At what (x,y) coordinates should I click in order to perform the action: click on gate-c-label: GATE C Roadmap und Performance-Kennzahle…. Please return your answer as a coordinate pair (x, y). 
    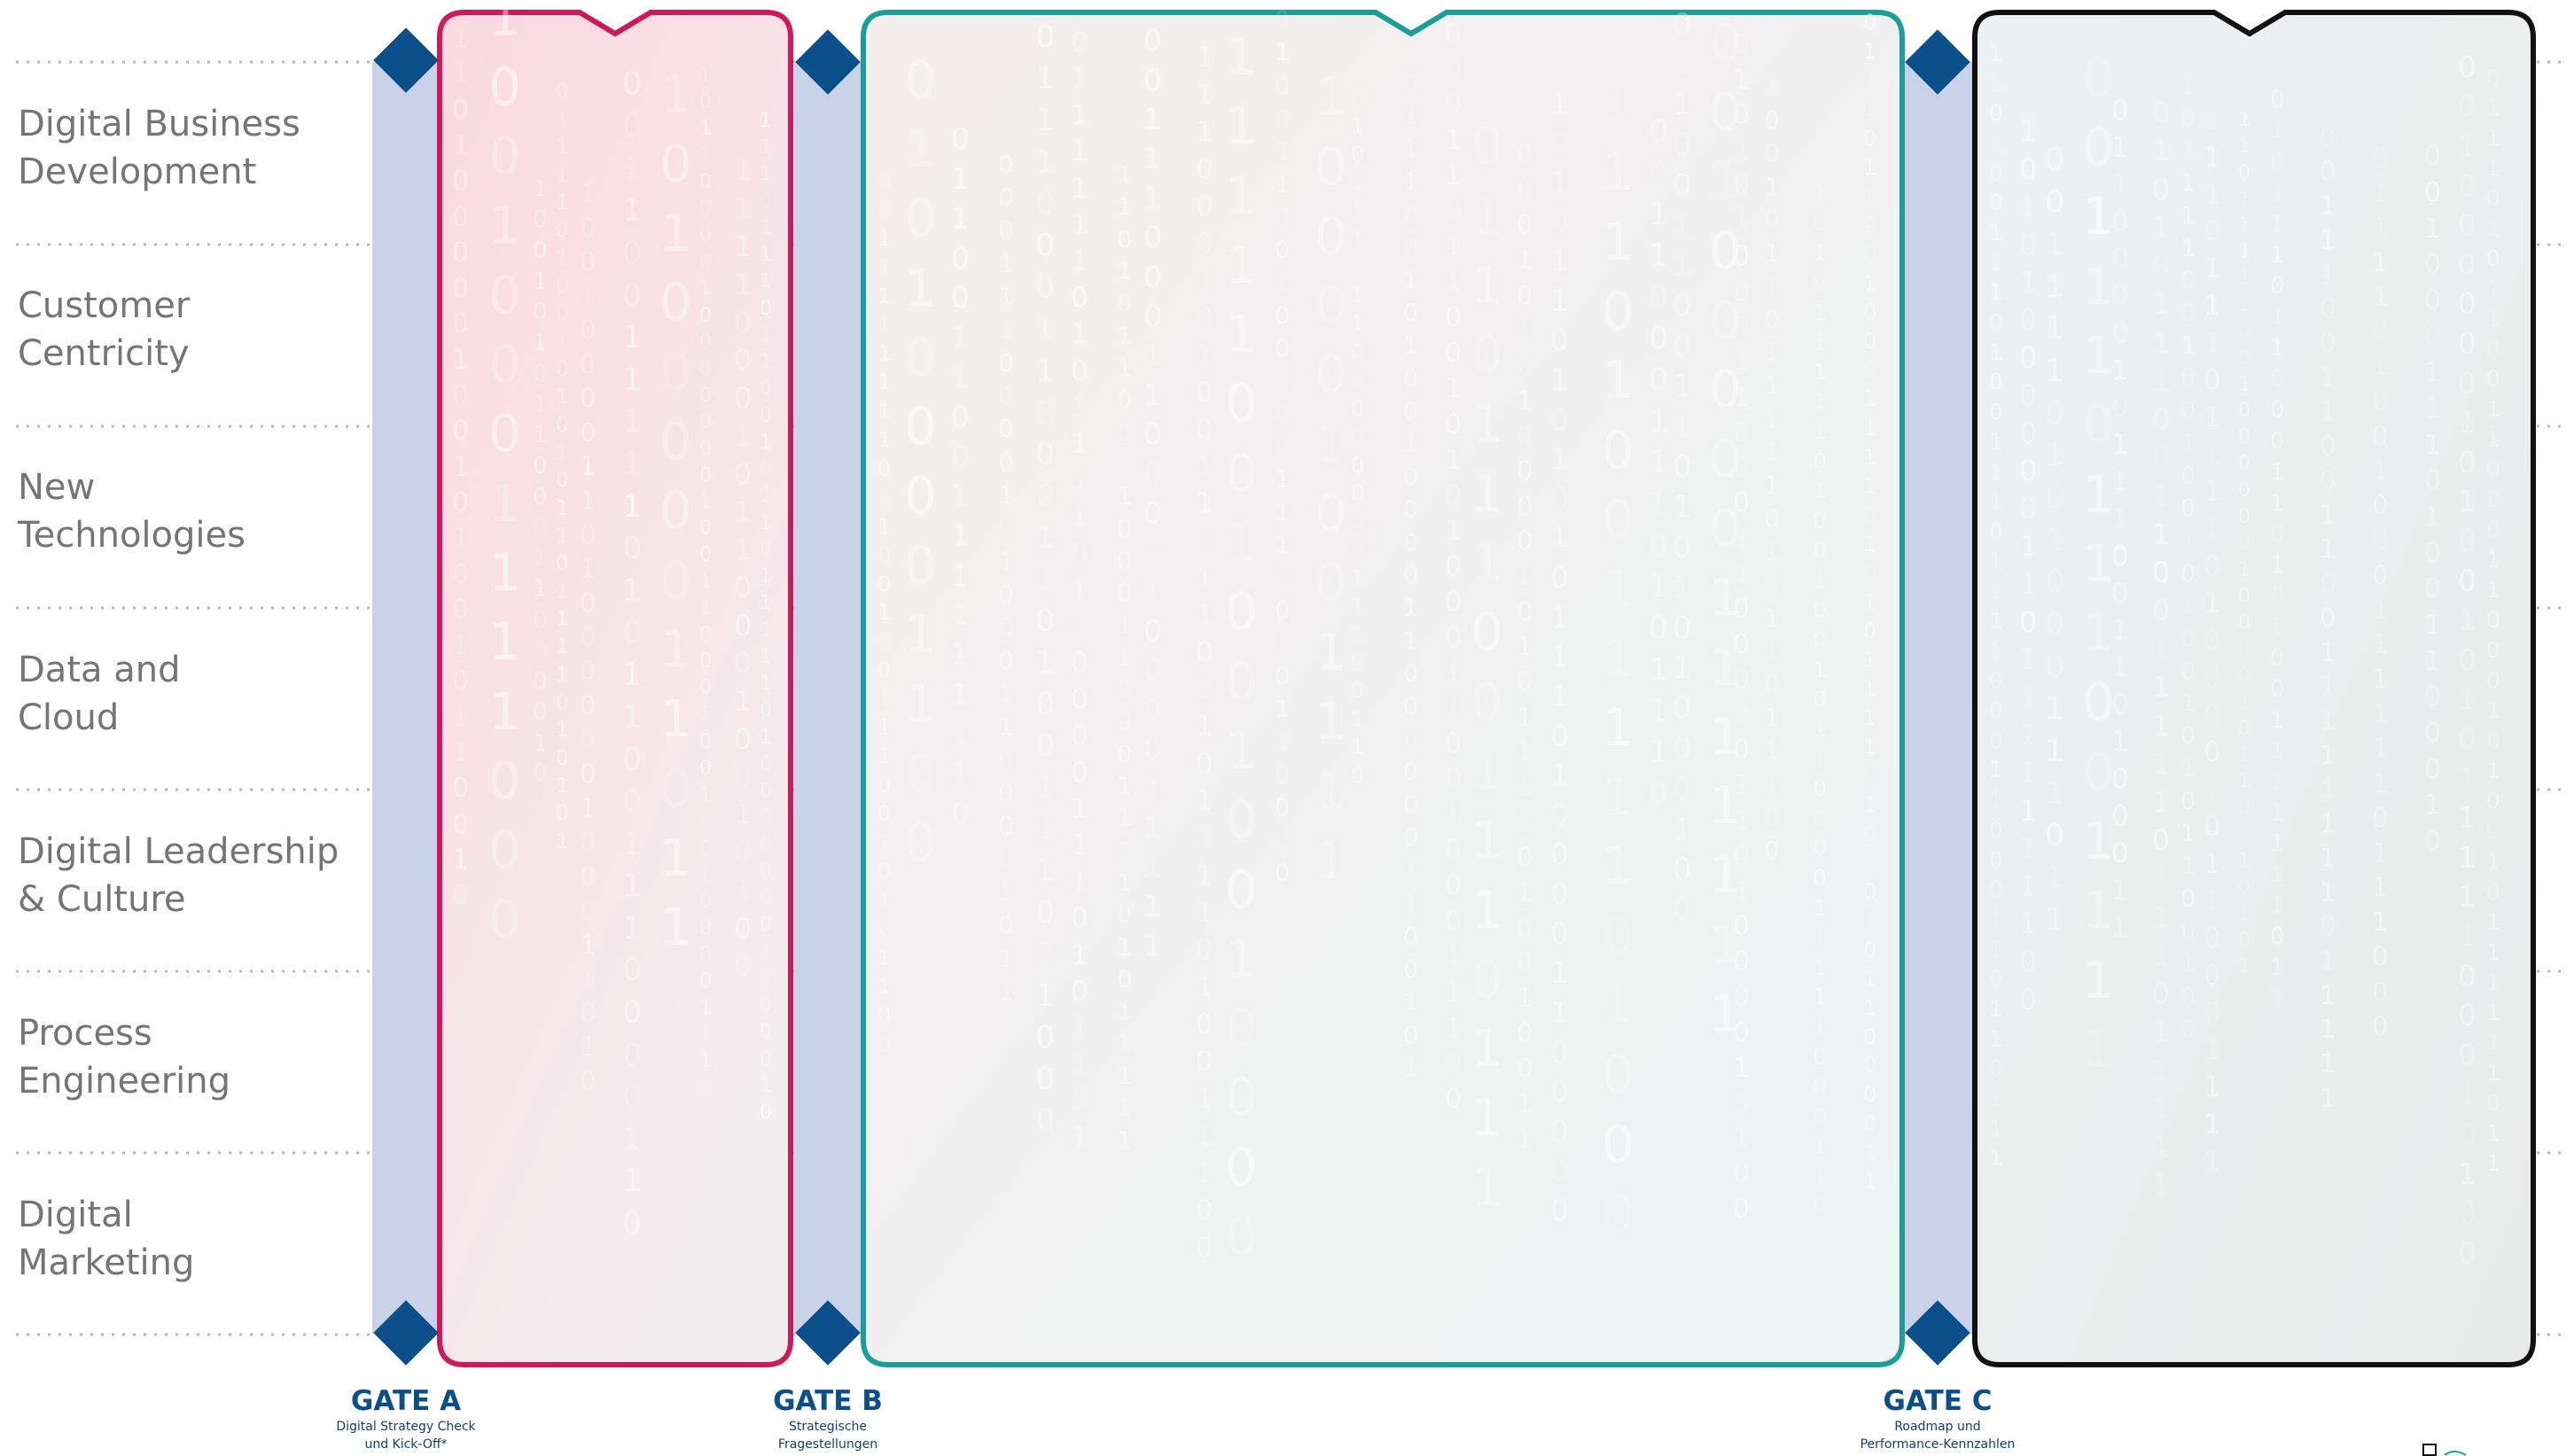
    Looking at the image, I should click on (1937, 1418).